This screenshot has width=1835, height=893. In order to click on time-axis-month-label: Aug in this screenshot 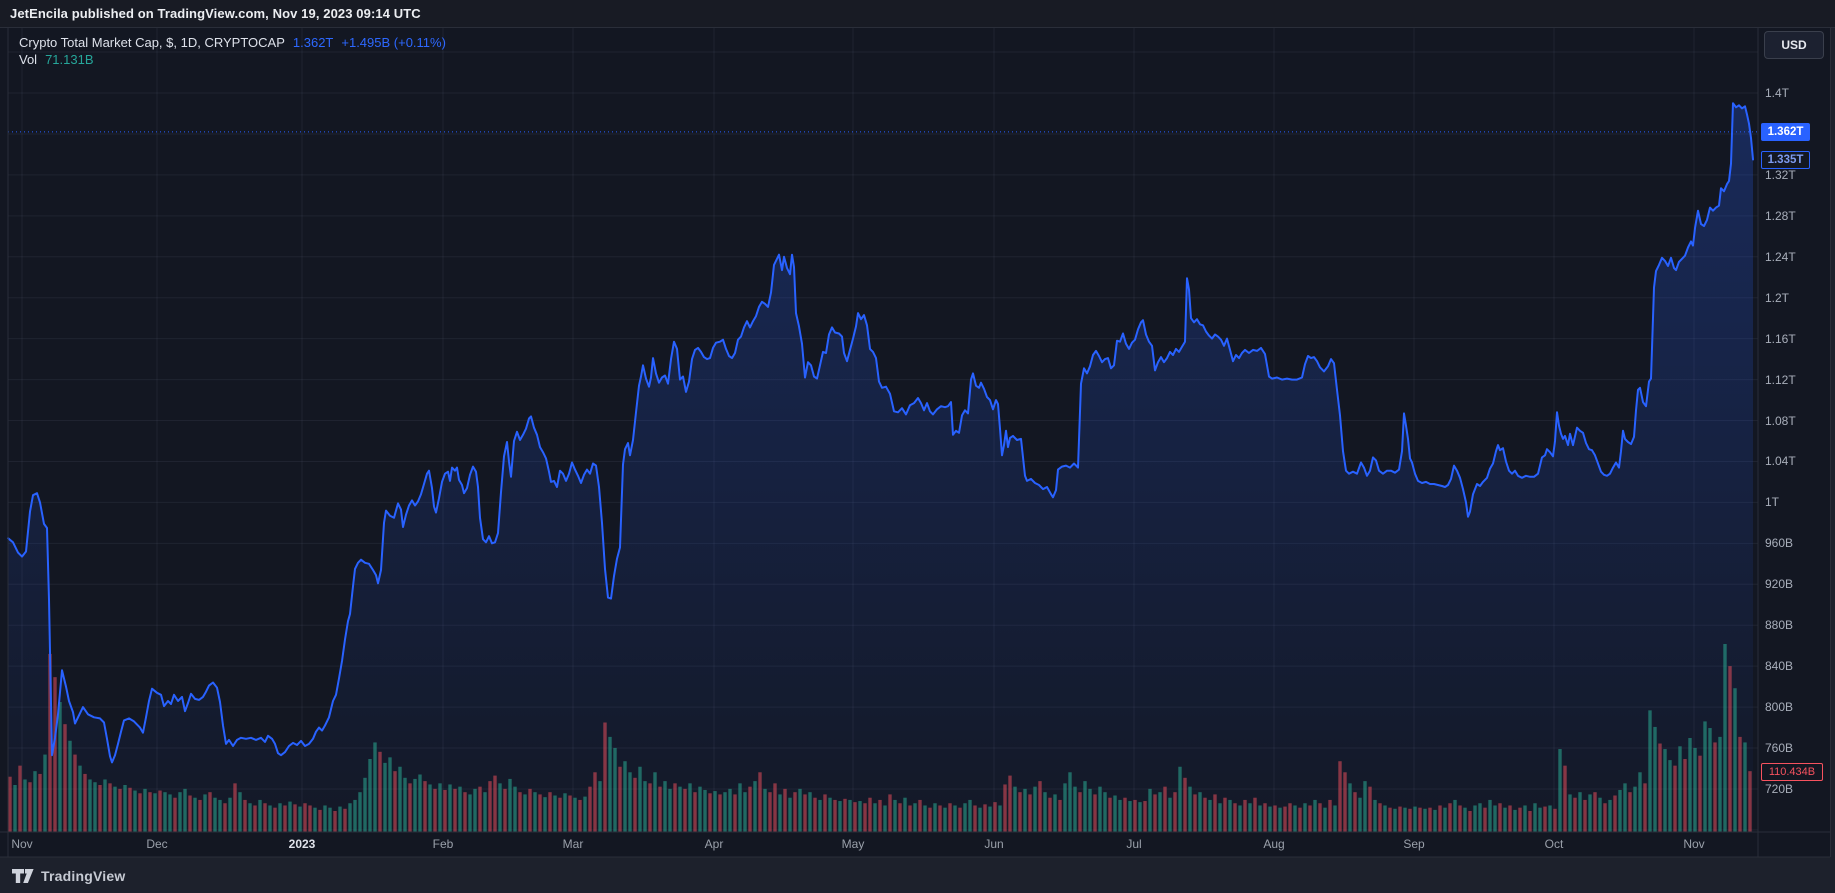, I will do `click(1274, 844)`.